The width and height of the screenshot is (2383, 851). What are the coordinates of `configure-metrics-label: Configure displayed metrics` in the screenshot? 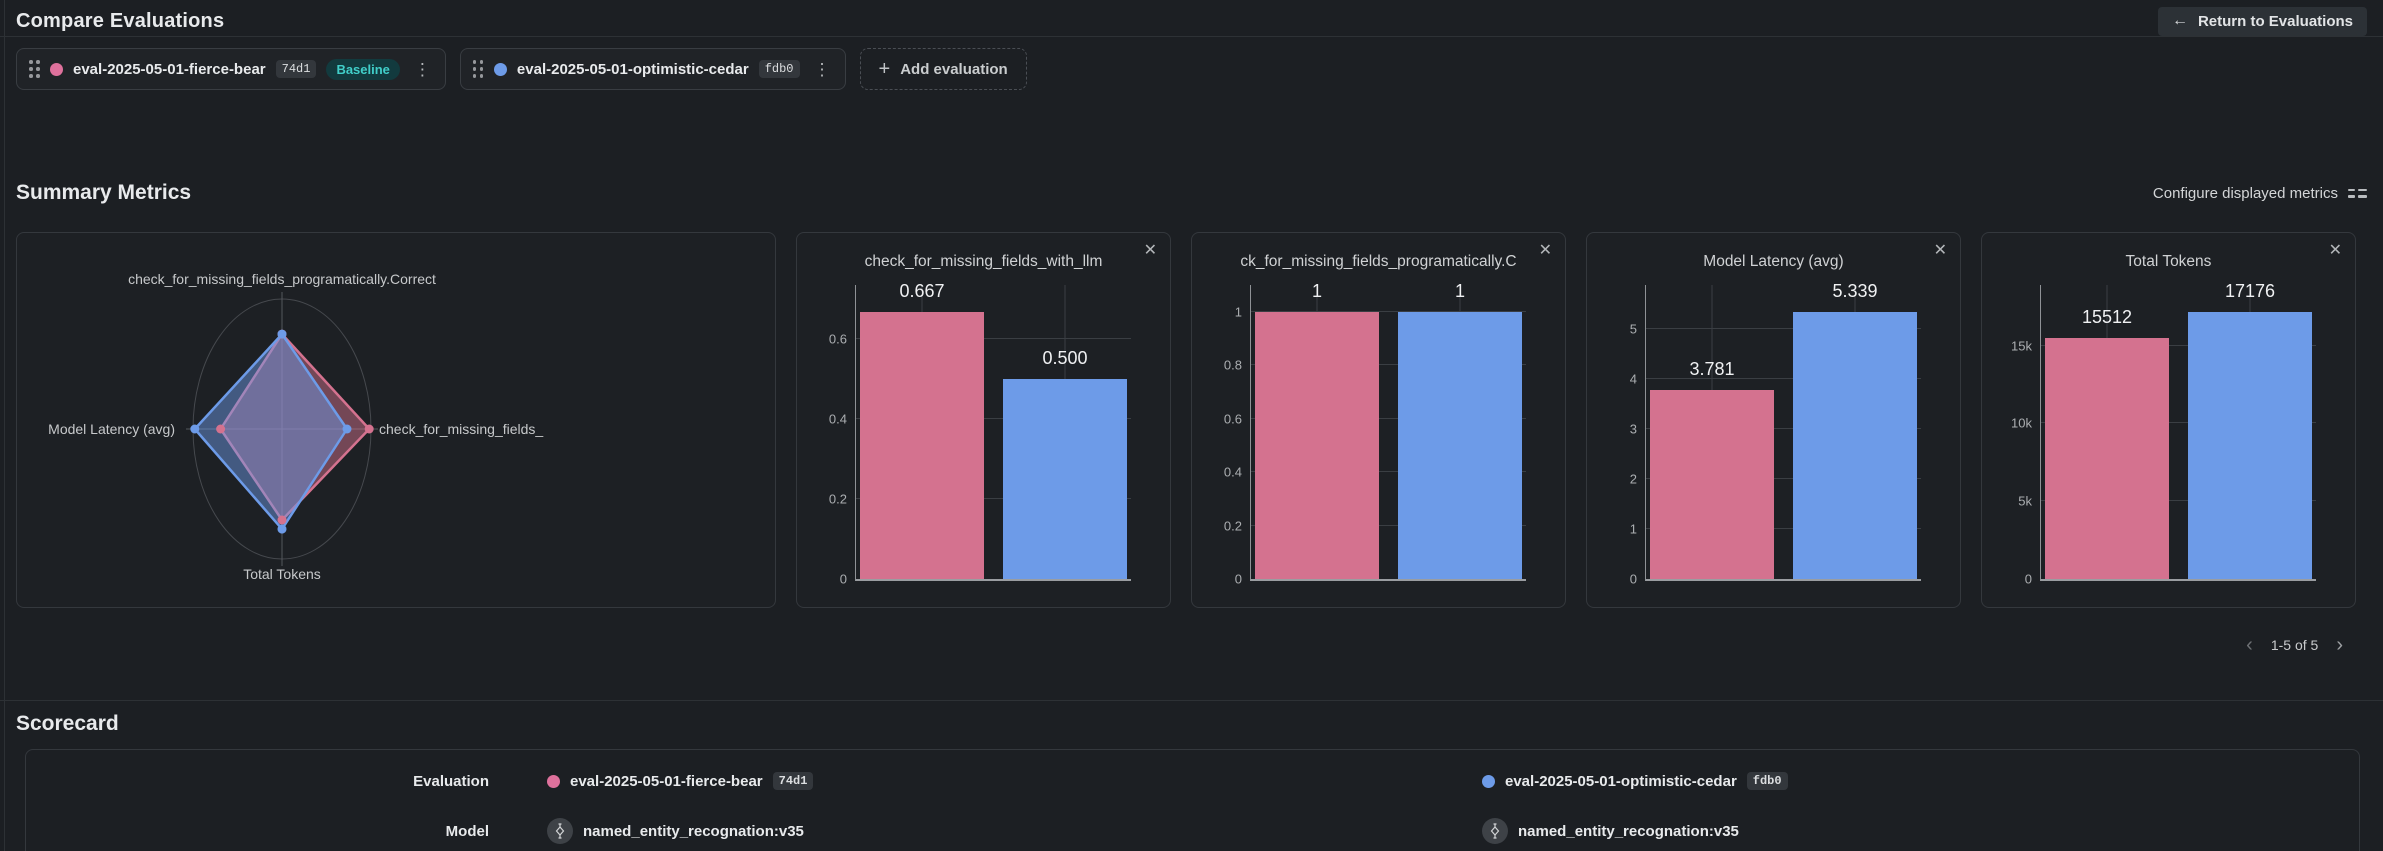 It's located at (2245, 193).